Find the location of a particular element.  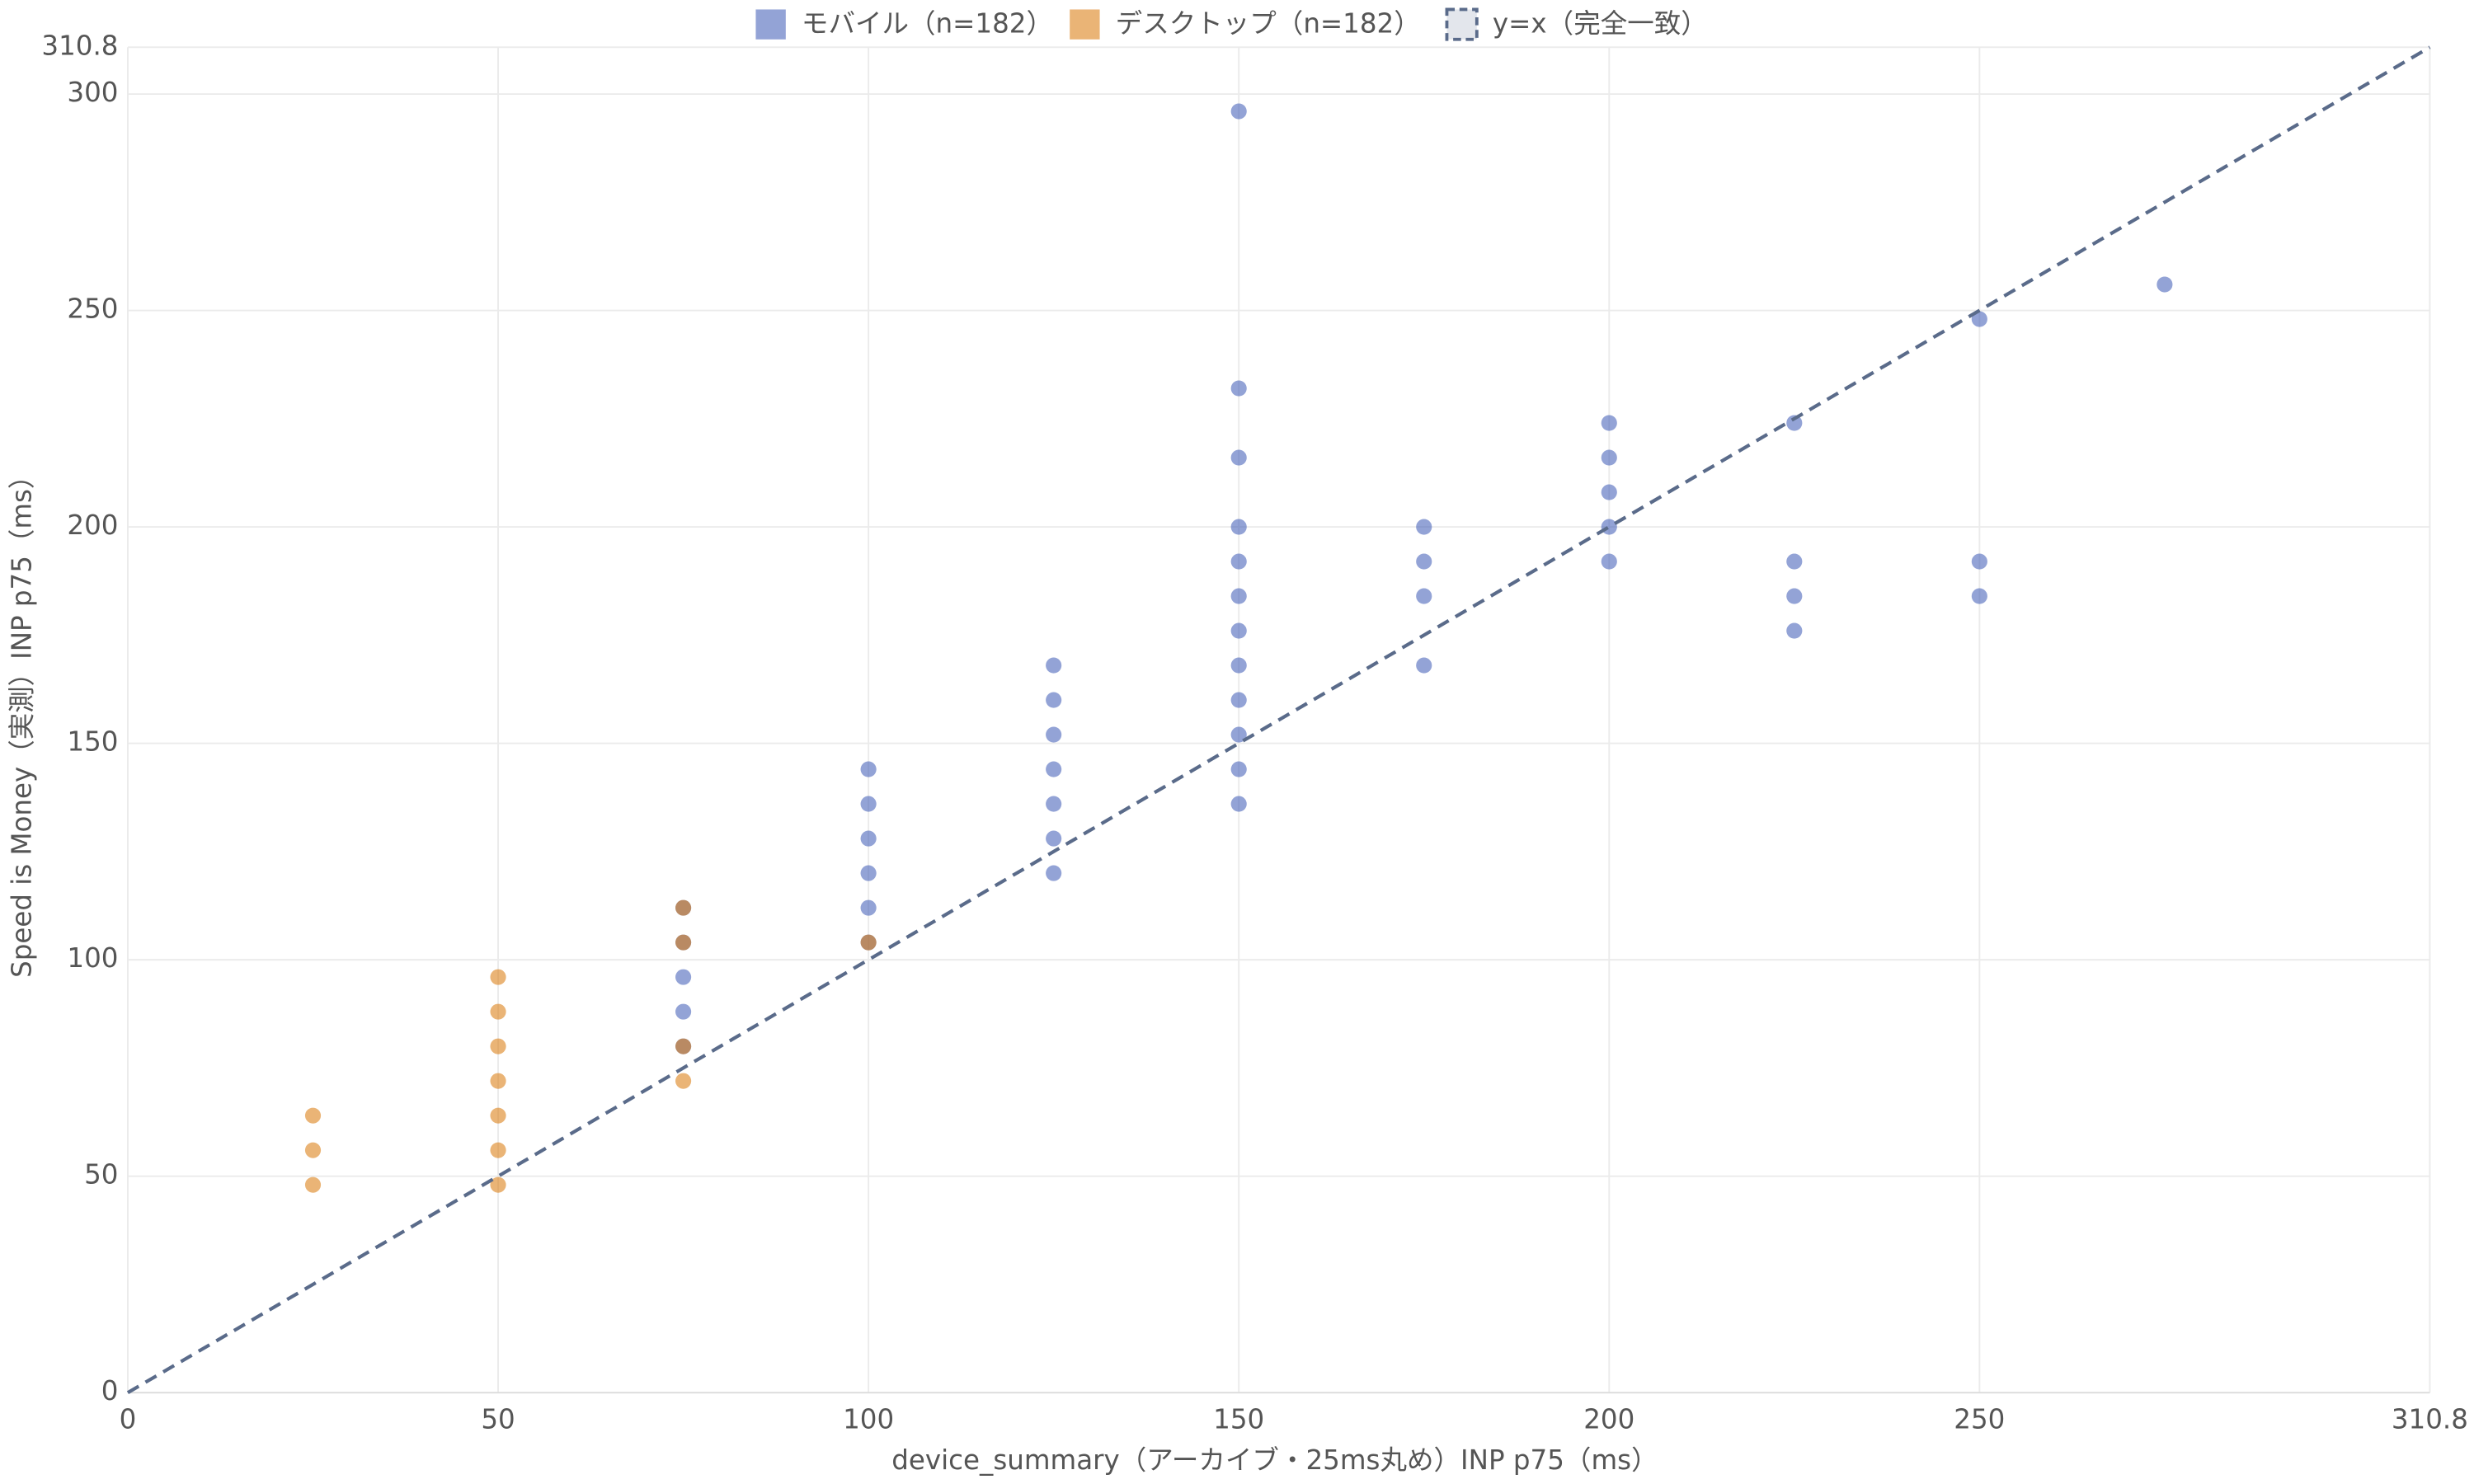

y-tick-label: 0 is located at coordinates (110, 1391).